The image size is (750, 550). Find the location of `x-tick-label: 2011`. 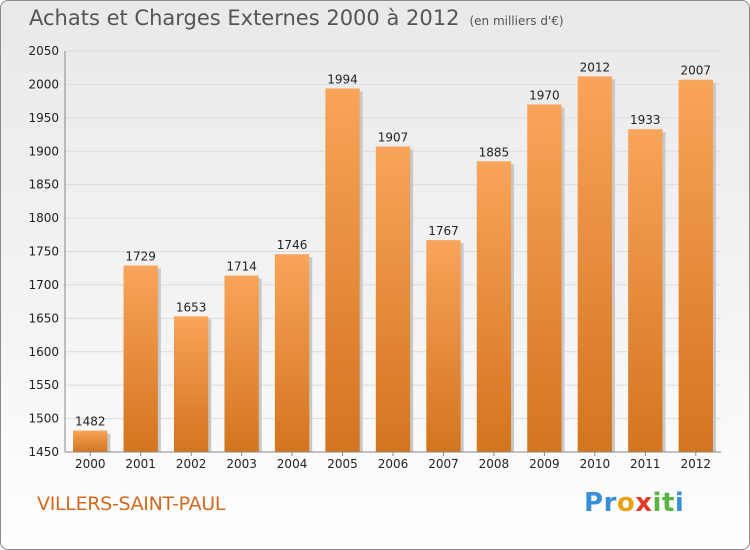

x-tick-label: 2011 is located at coordinates (645, 464).